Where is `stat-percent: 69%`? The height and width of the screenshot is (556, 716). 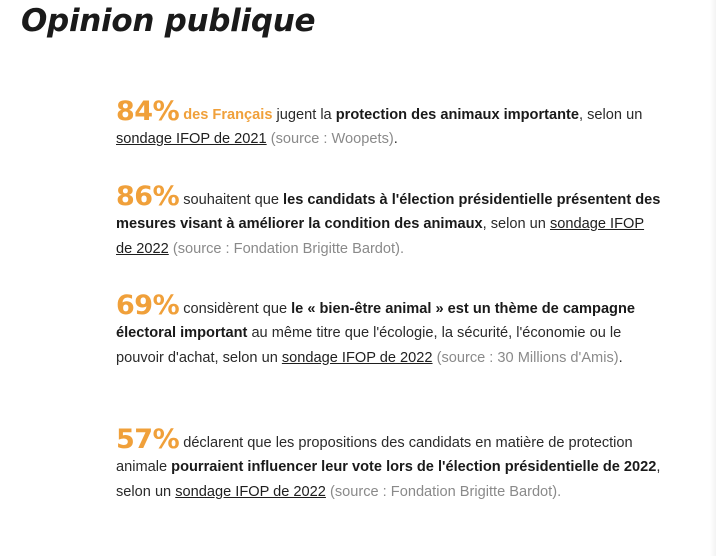
stat-percent: 69% is located at coordinates (148, 305).